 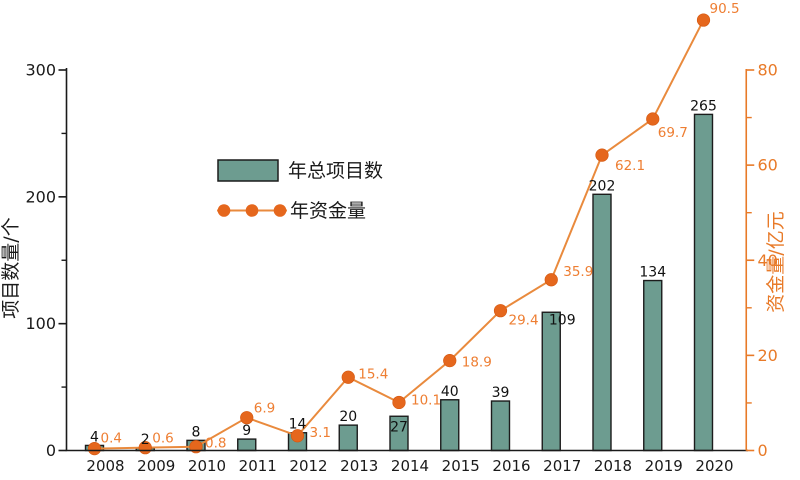 I want to click on legend-bar-label: 年总项目数, so click(x=335, y=171).